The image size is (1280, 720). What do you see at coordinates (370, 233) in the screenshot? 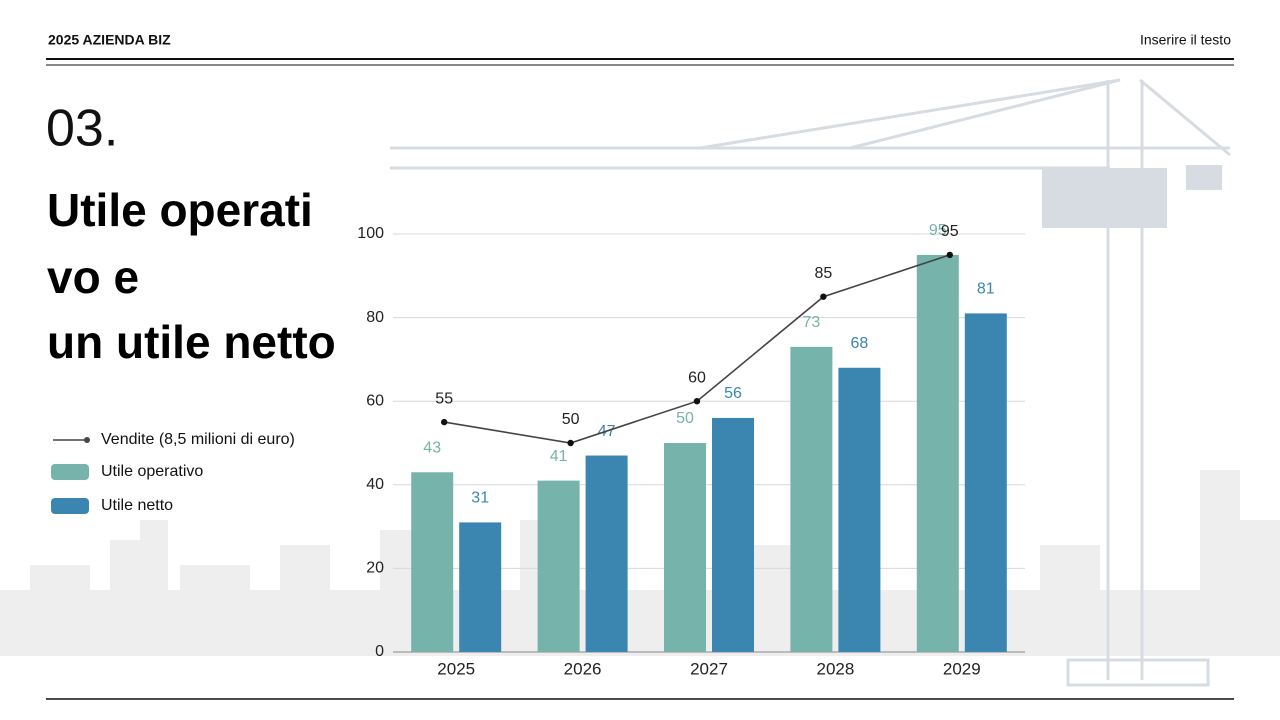
I see `y-tick-label: 100` at bounding box center [370, 233].